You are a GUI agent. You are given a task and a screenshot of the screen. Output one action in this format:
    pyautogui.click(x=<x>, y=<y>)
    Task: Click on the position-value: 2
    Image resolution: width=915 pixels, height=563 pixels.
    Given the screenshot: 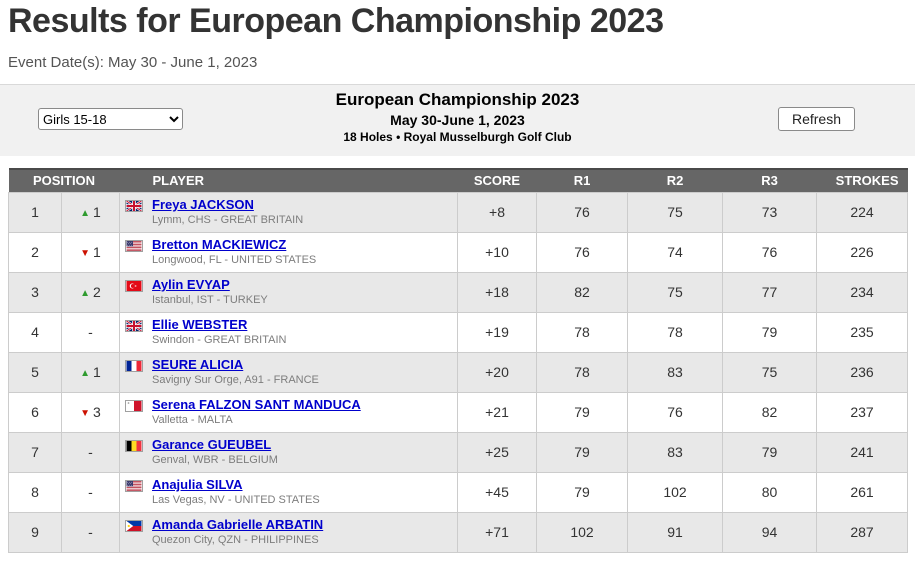 What is the action you would take?
    pyautogui.click(x=35, y=252)
    